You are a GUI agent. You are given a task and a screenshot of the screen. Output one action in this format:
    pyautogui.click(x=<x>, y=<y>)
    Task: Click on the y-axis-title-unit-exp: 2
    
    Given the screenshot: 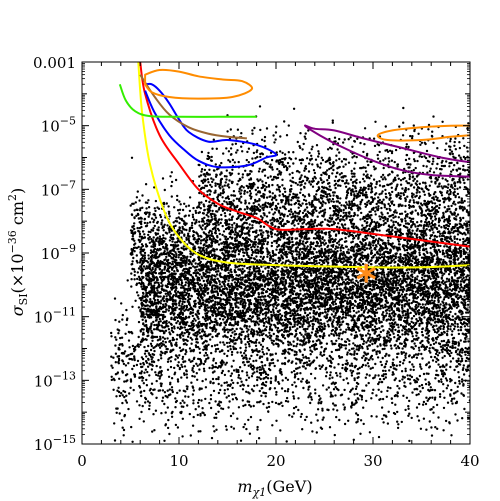 What is the action you would take?
    pyautogui.click(x=12, y=197)
    